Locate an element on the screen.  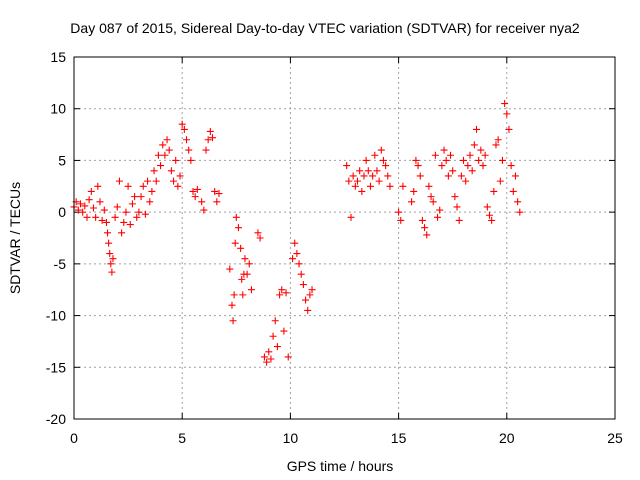
x-axis-label: GPS time / hours is located at coordinates (340, 466).